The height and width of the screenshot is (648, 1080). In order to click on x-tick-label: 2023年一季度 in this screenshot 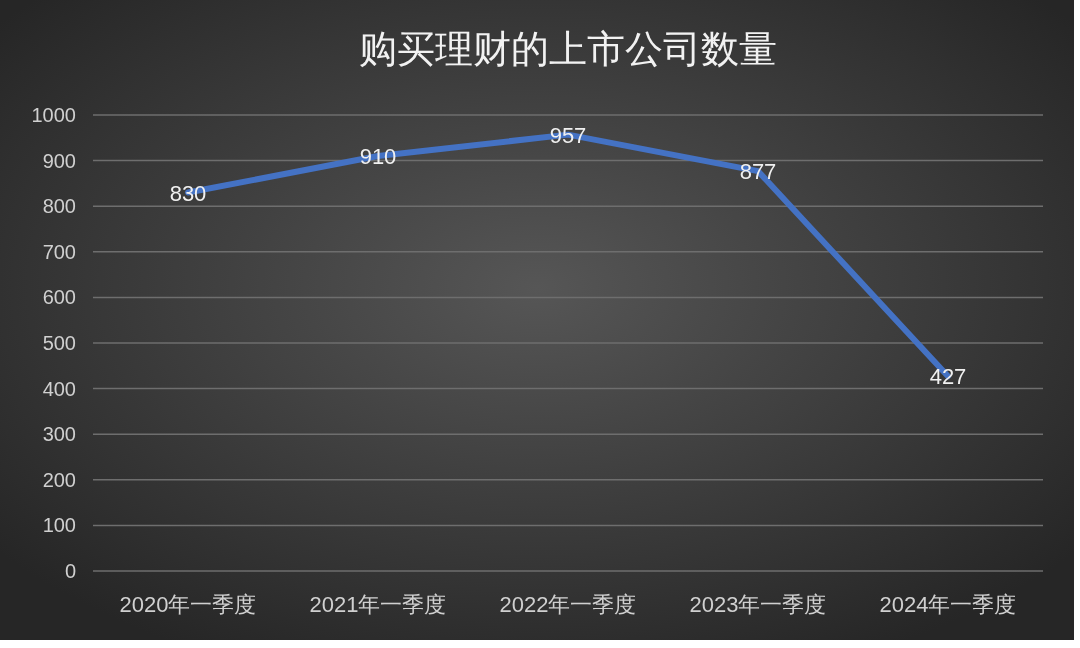, I will do `click(758, 604)`.